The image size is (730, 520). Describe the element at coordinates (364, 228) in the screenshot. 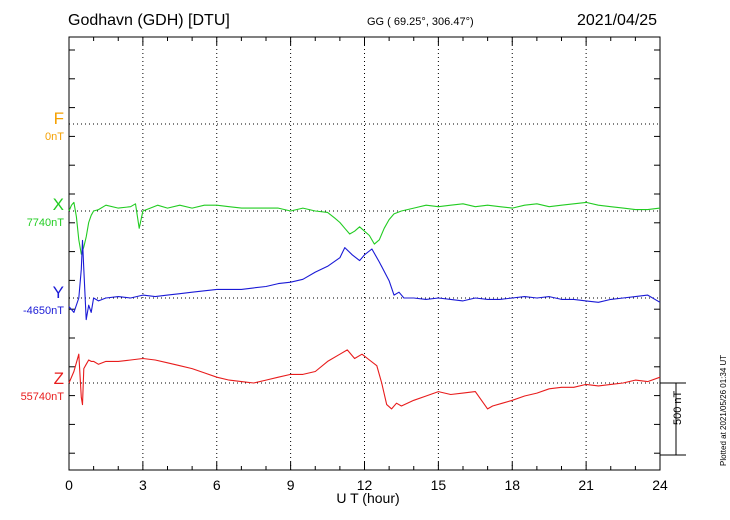

I see `series-line-x` at that location.